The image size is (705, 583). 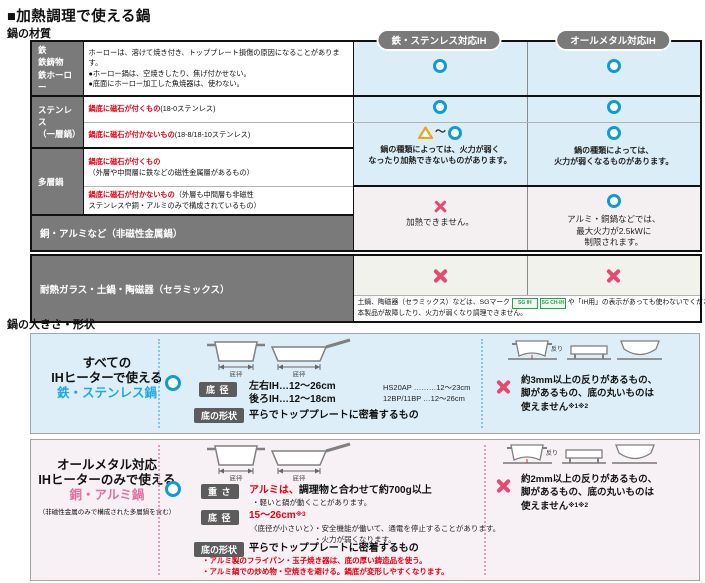 What do you see at coordinates (192, 289) in the screenshot?
I see `row-label-ceramic: 耐熱ガラス・土鍋・陶磁器（セラミックス）` at bounding box center [192, 289].